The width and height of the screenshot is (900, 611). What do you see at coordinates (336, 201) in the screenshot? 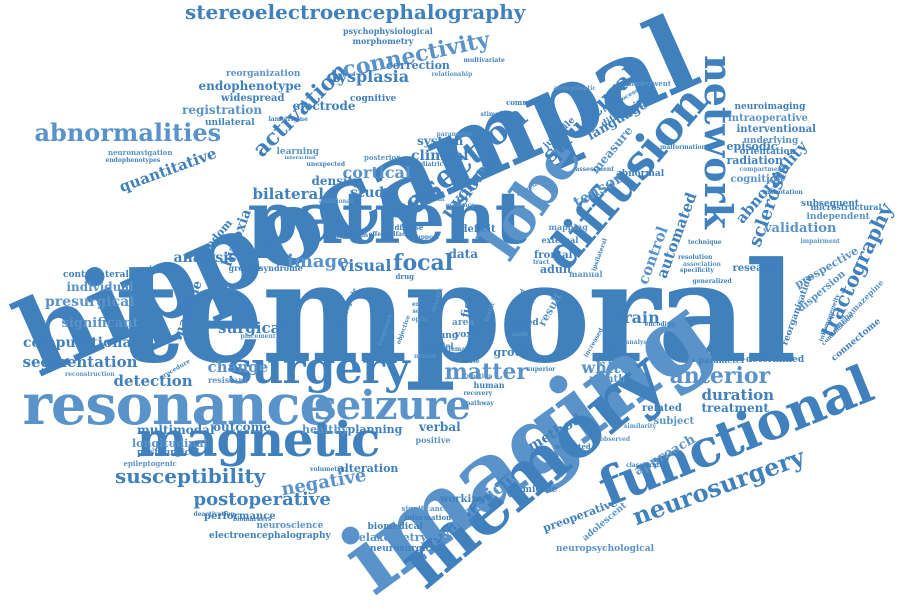
I see `word-additional: additional` at bounding box center [336, 201].